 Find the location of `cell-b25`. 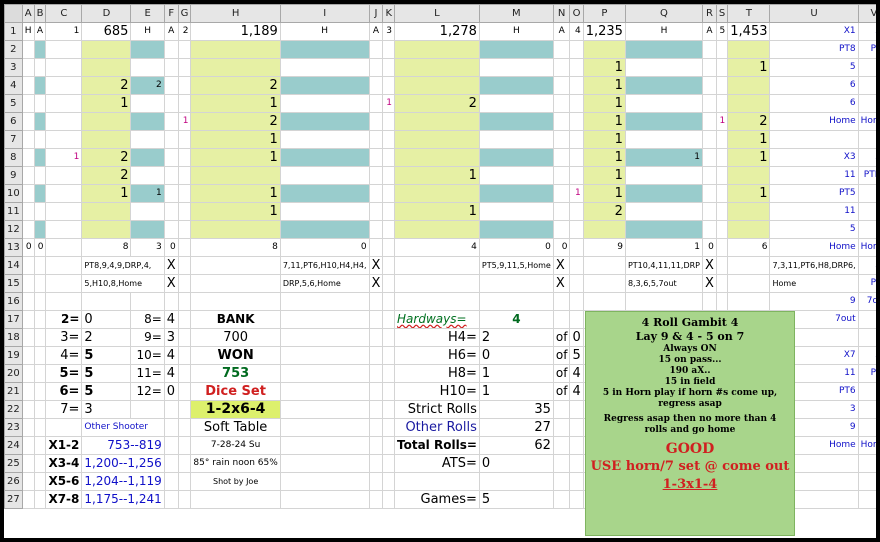

cell-b25 is located at coordinates (40, 463).